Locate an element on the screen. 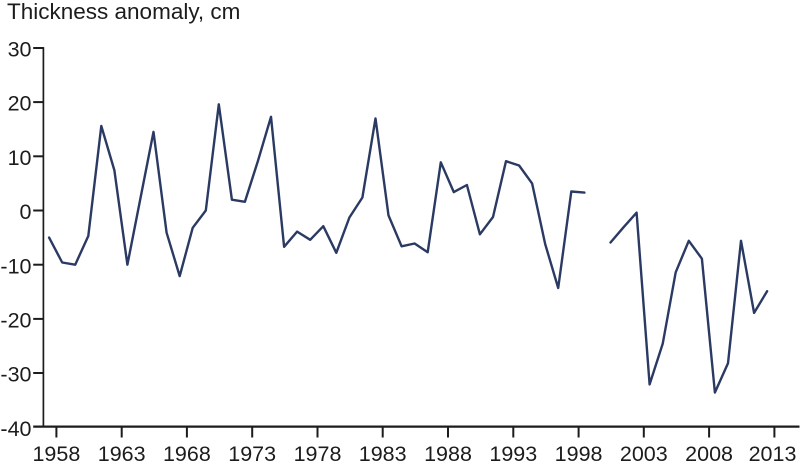 The height and width of the screenshot is (467, 800). svg-text: 20 is located at coordinates (20, 104).